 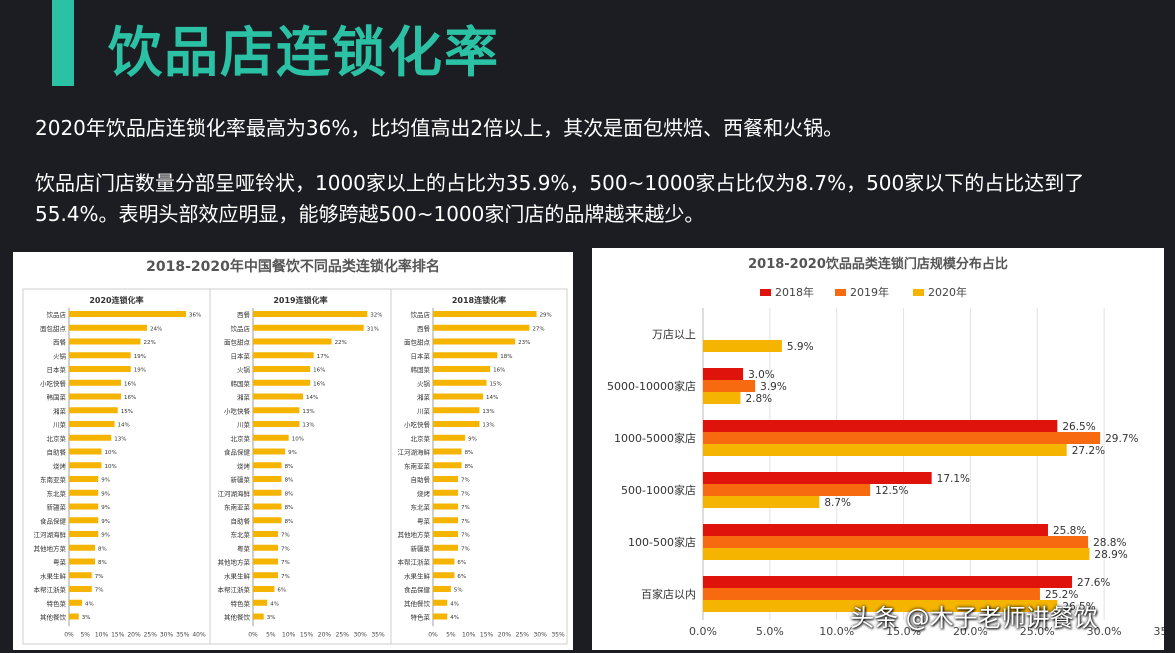 What do you see at coordinates (662, 542) in the screenshot?
I see `category-label: 100-500家店` at bounding box center [662, 542].